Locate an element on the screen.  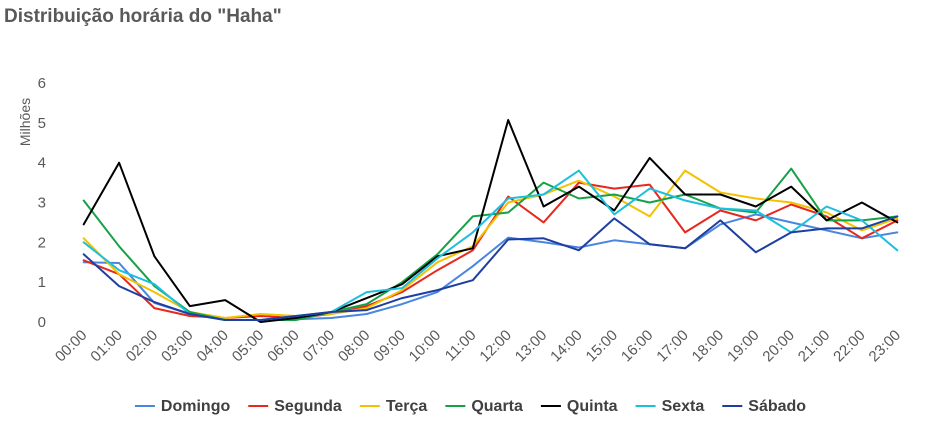
y-tick-label: 2 is located at coordinates (42, 242).